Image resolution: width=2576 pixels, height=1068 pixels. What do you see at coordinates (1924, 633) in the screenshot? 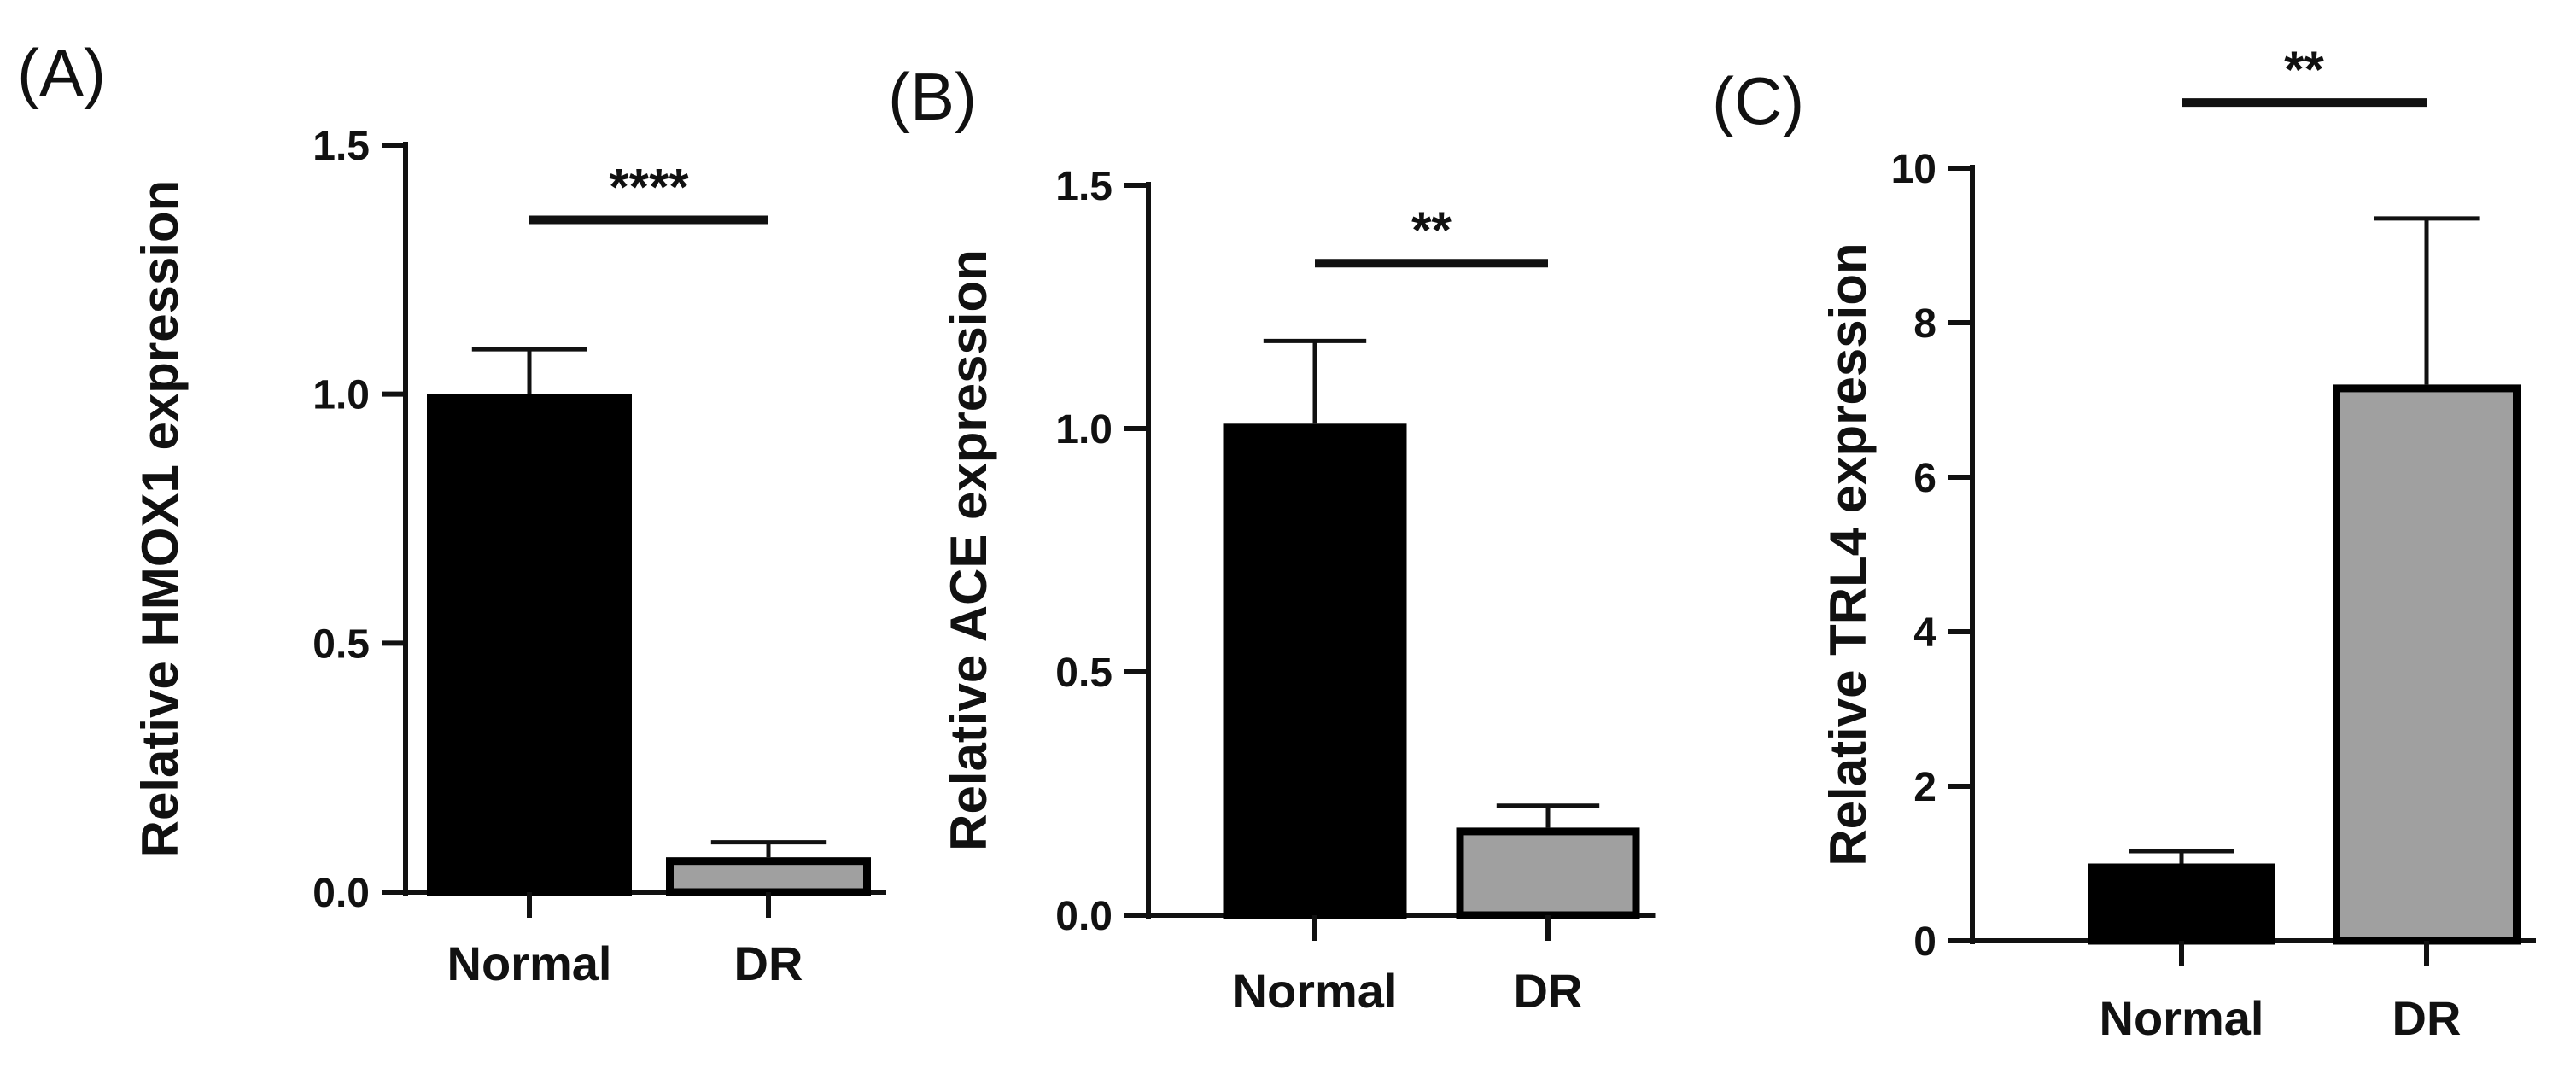
I see `y-tick-label: 4` at bounding box center [1924, 633].